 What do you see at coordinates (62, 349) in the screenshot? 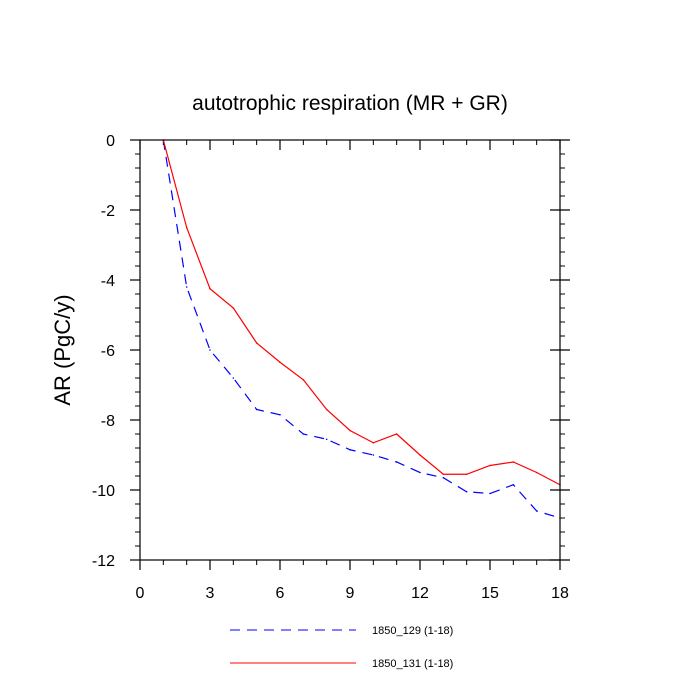
I see `y-axis-label: AR (PgC/y)` at bounding box center [62, 349].